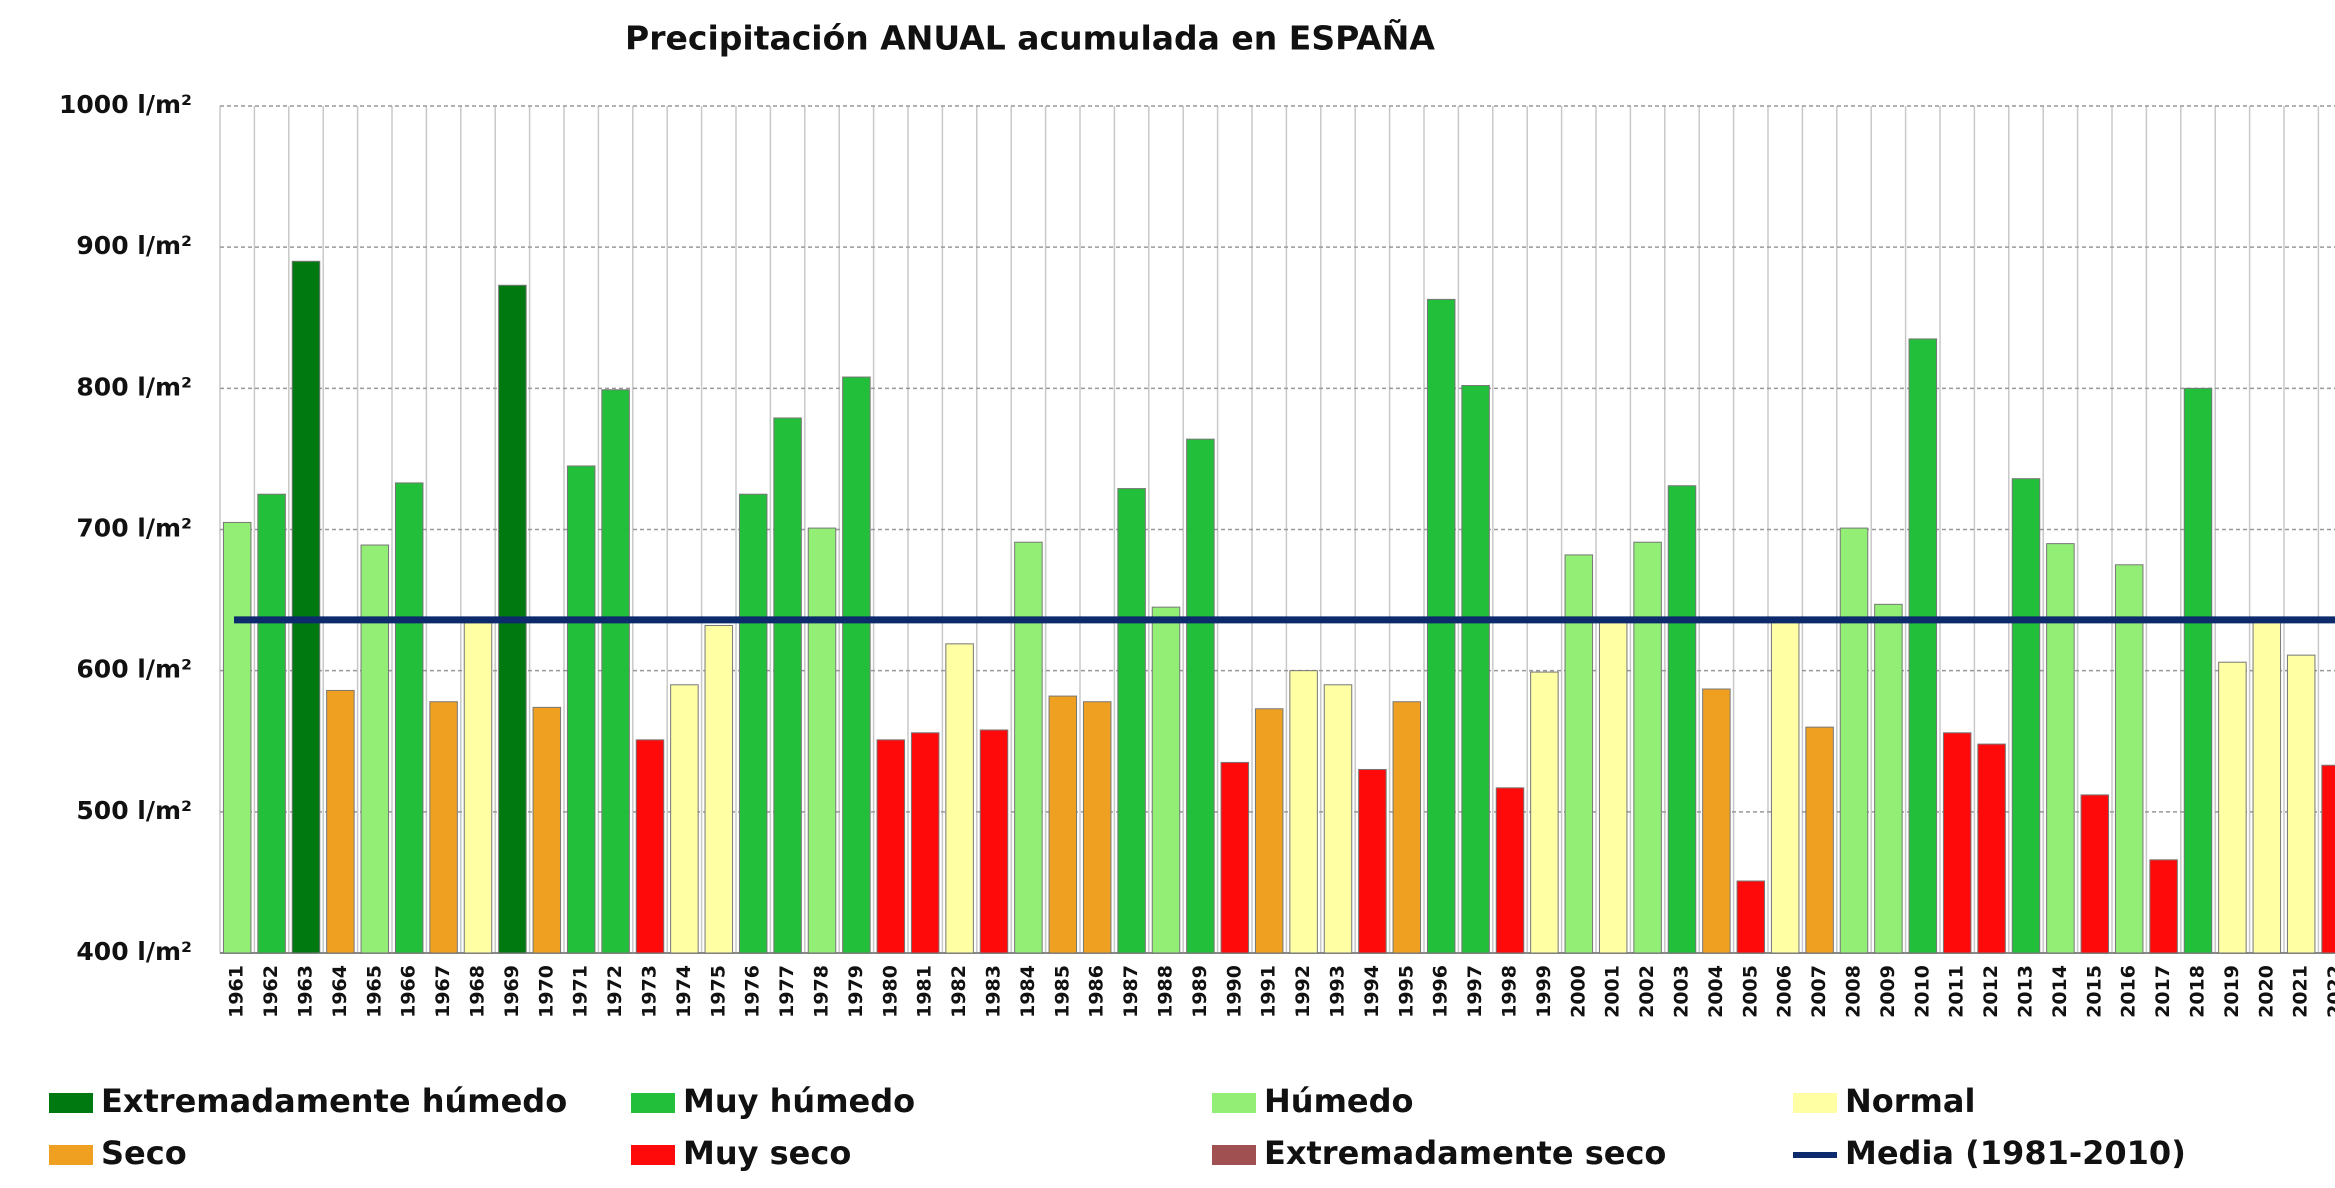  I want to click on legend-label: Normal, so click(1910, 1101).